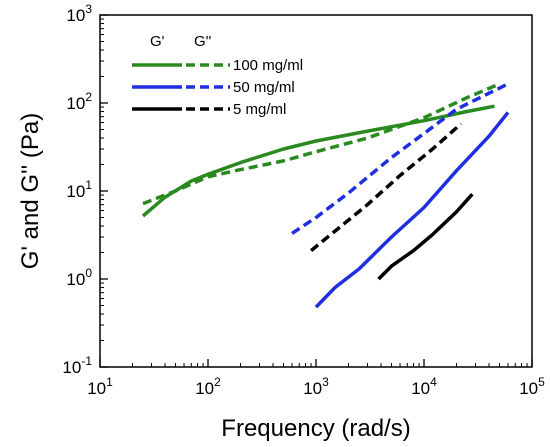 Image resolution: width=550 pixels, height=447 pixels. I want to click on x-tick-label: 10⁵, so click(532, 386).